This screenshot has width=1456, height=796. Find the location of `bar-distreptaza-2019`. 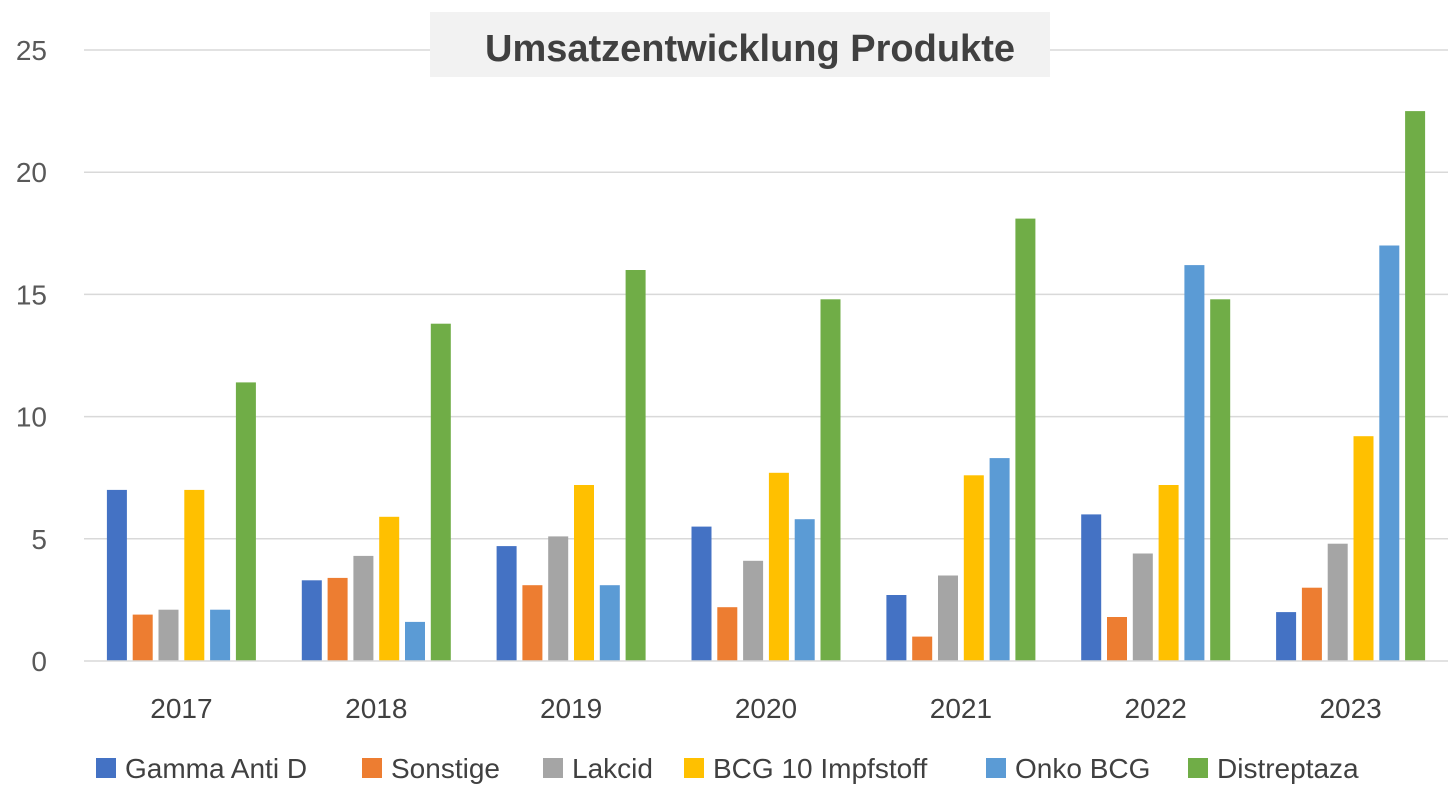

bar-distreptaza-2019 is located at coordinates (635, 465).